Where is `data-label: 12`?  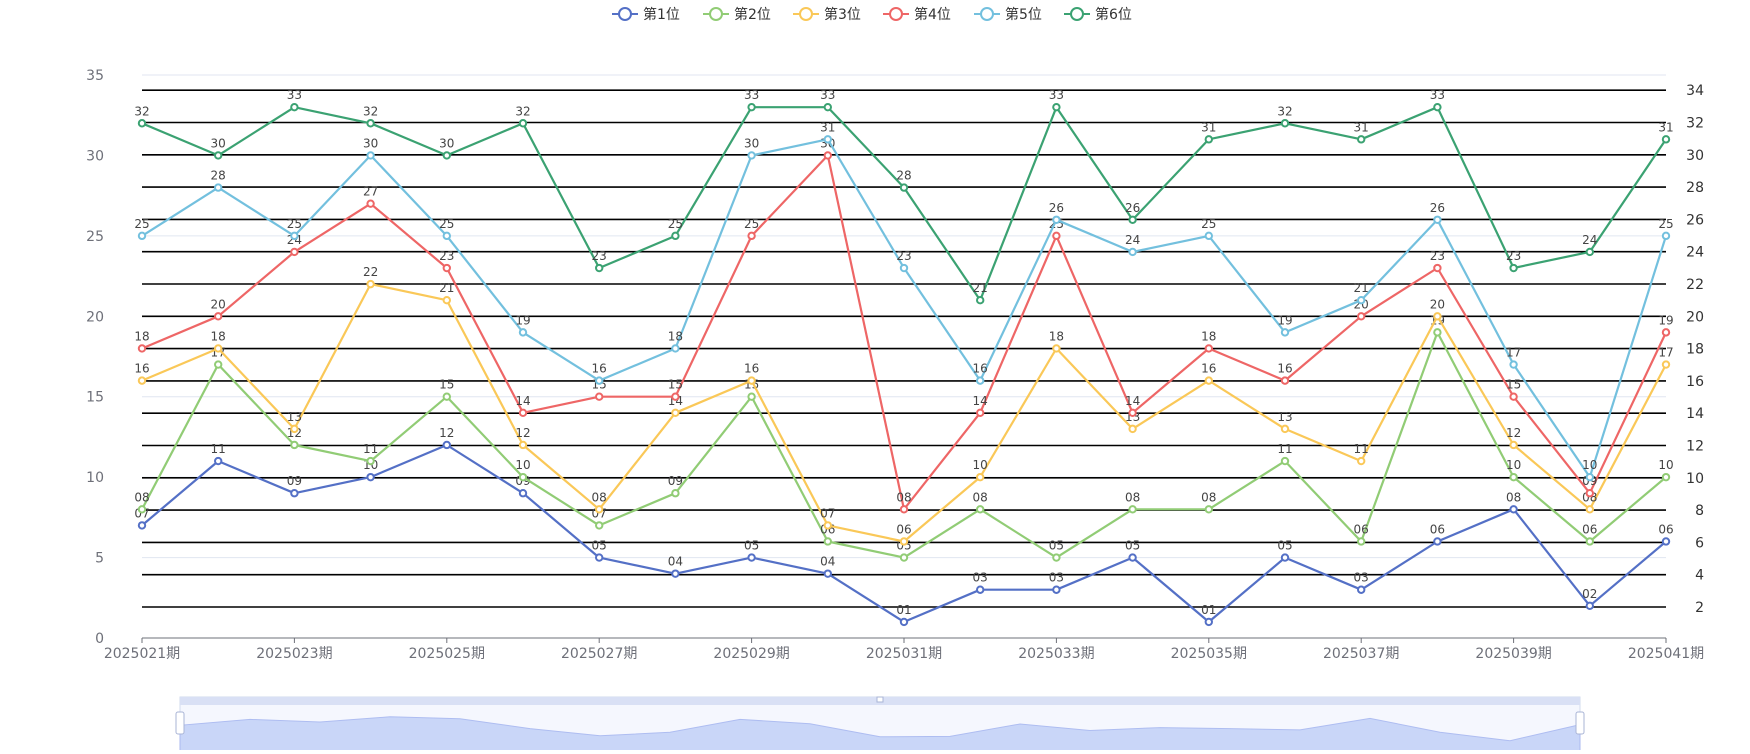
data-label: 12 is located at coordinates (446, 433).